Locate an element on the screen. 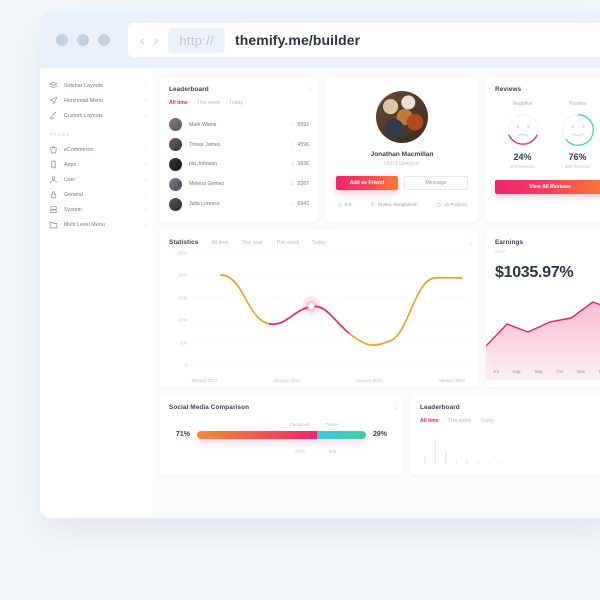 This screenshot has height=600, width=600. count-facebook: 2679 is located at coordinates (300, 451).